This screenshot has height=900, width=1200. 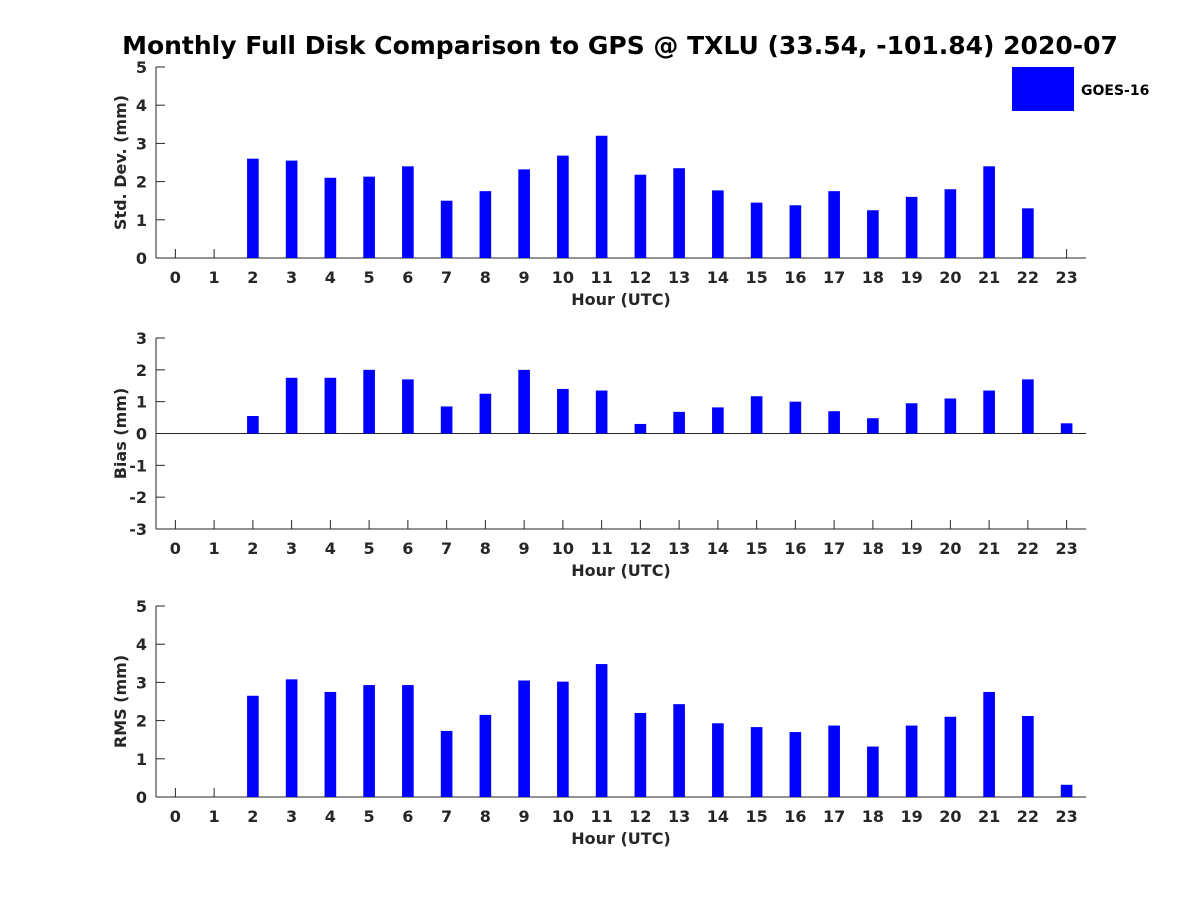 I want to click on legend-label: GOES-16, so click(x=1115, y=91).